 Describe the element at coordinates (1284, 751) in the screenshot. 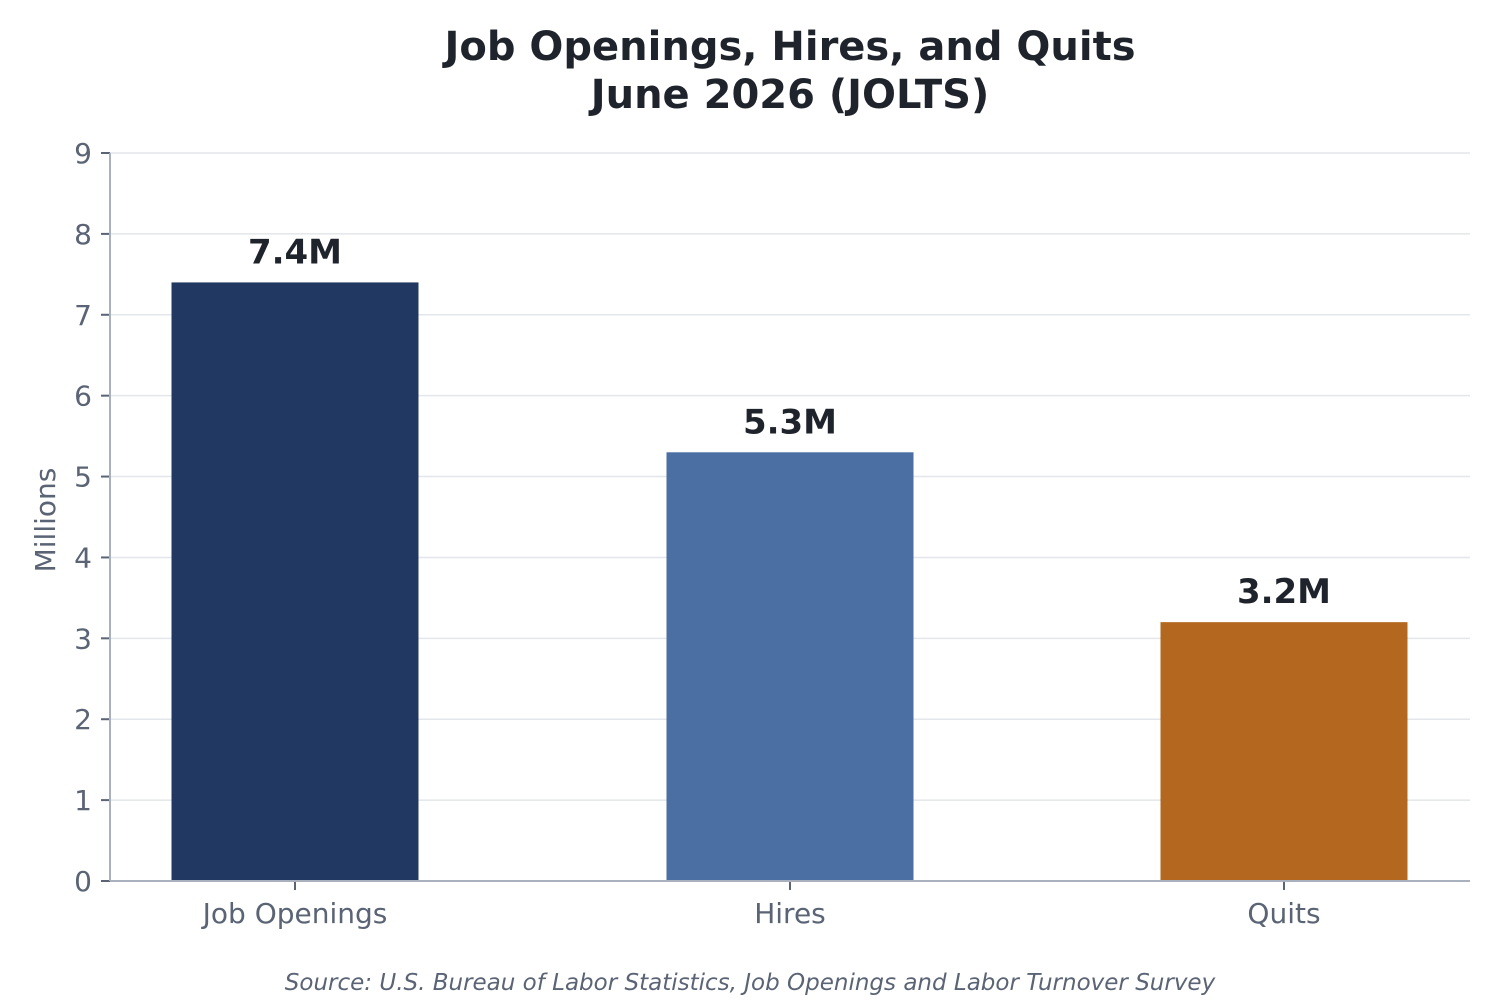

I see `bar-quits` at that location.